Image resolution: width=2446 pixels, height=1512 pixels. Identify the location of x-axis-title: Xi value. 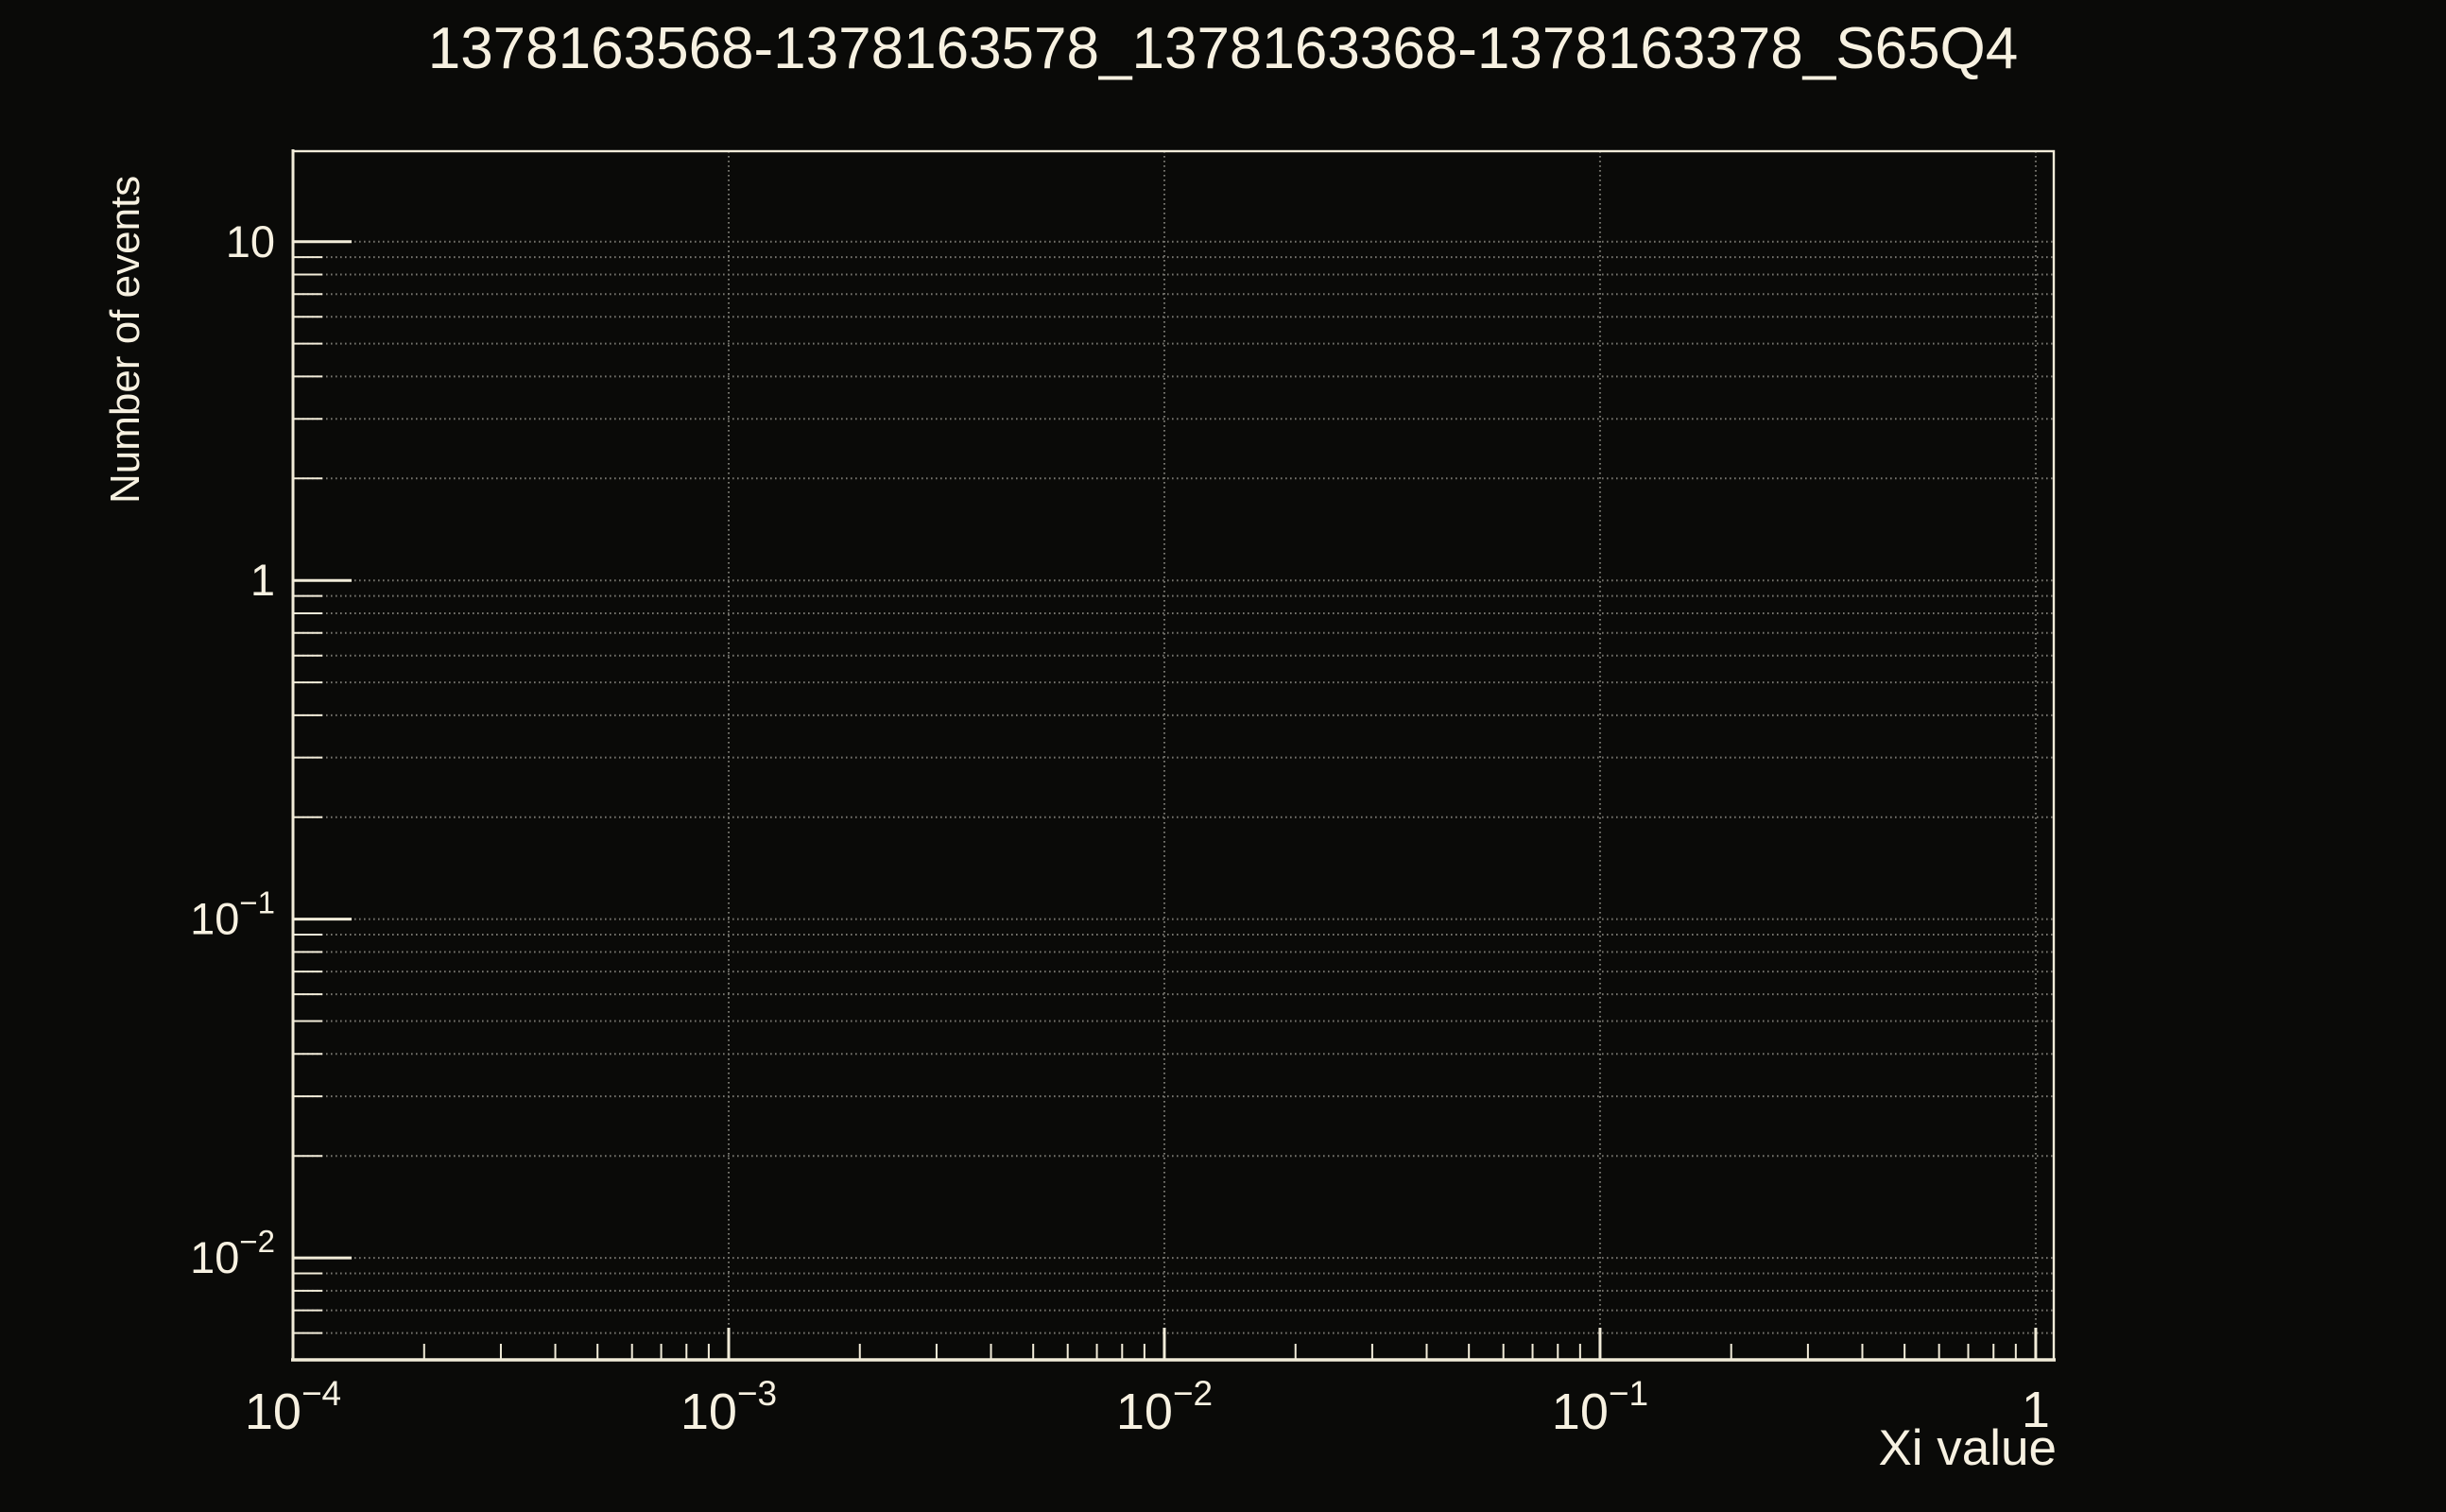
(1967, 1448).